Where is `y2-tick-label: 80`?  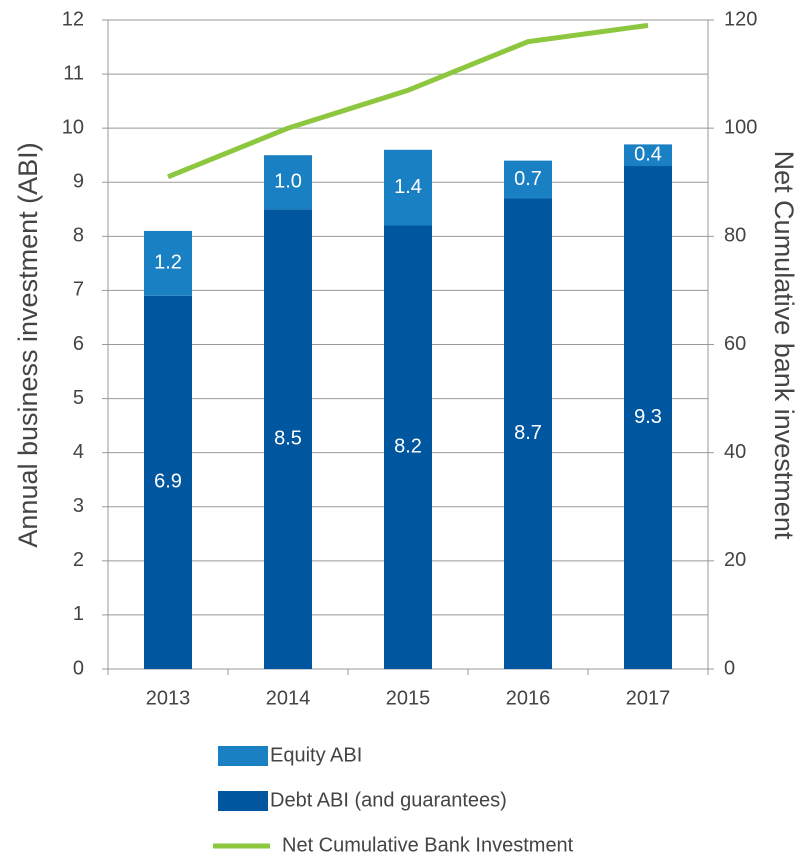
y2-tick-label: 80 is located at coordinates (735, 236).